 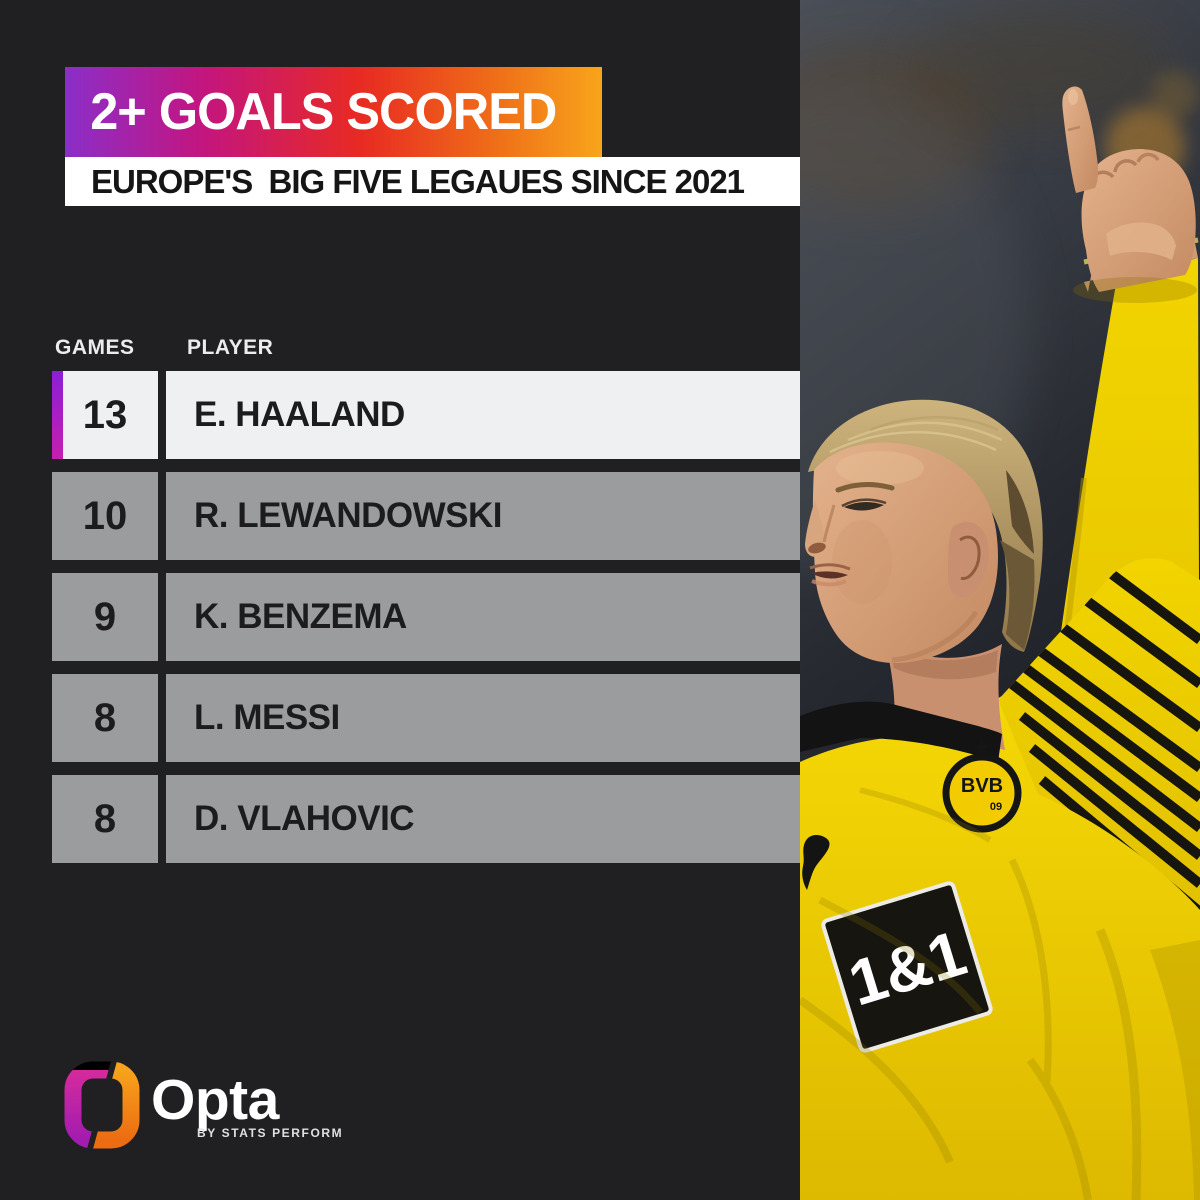 I want to click on games-cell: 13, so click(x=105, y=415).